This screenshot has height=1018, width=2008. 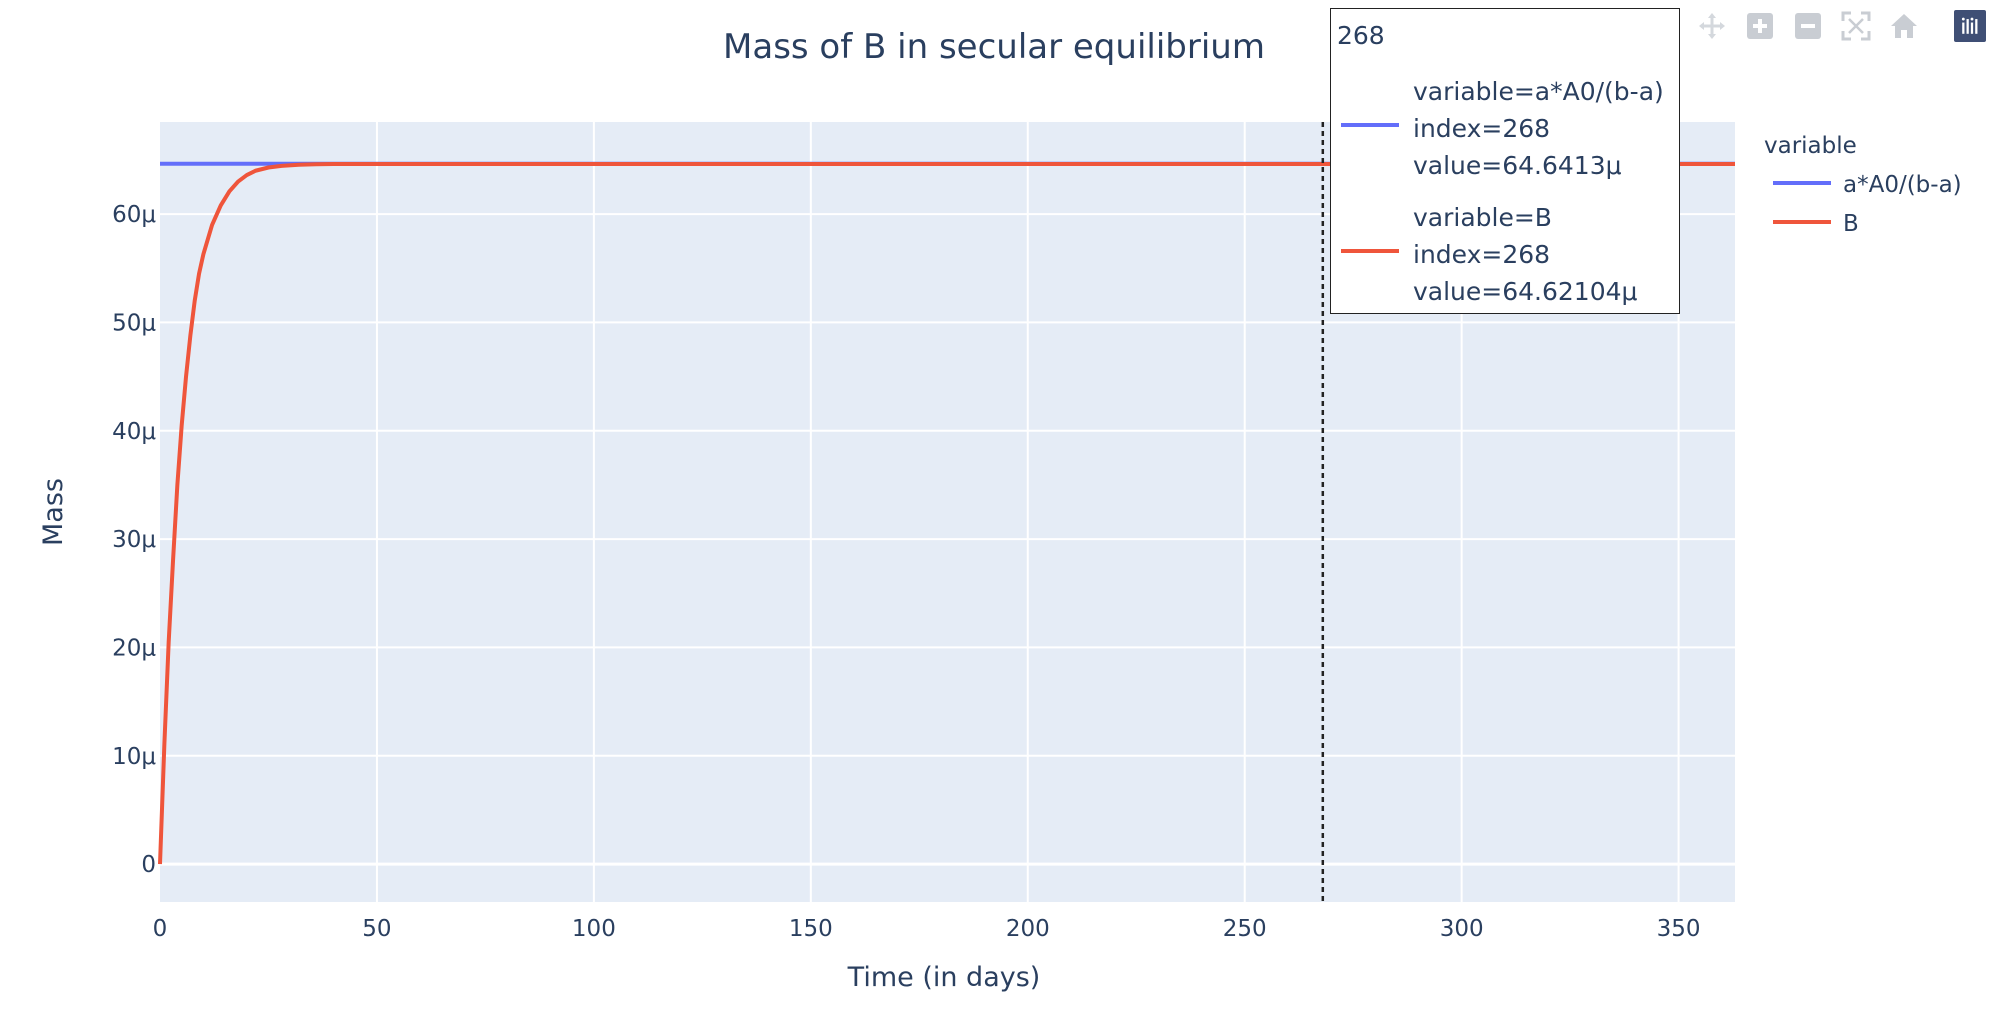 I want to click on x-axis-ticks: 0 50 100 150 200 250 300 350, so click(x=927, y=929).